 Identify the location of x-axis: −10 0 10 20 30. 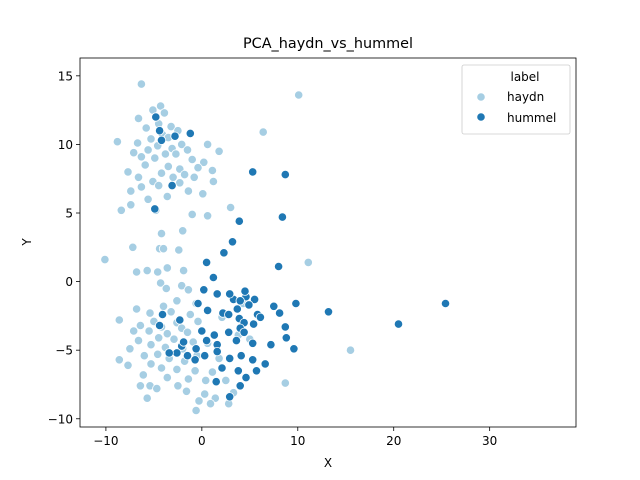
(295, 437).